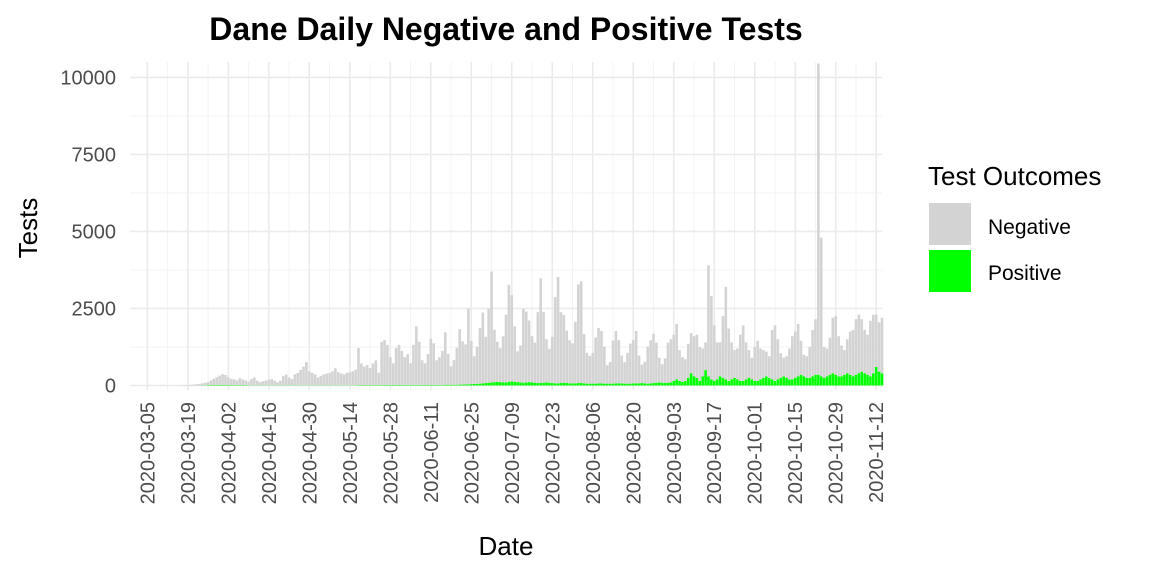 The image size is (1152, 576). Describe the element at coordinates (432, 452) in the screenshot. I see `x-tick-label: 2020-06-11` at that location.